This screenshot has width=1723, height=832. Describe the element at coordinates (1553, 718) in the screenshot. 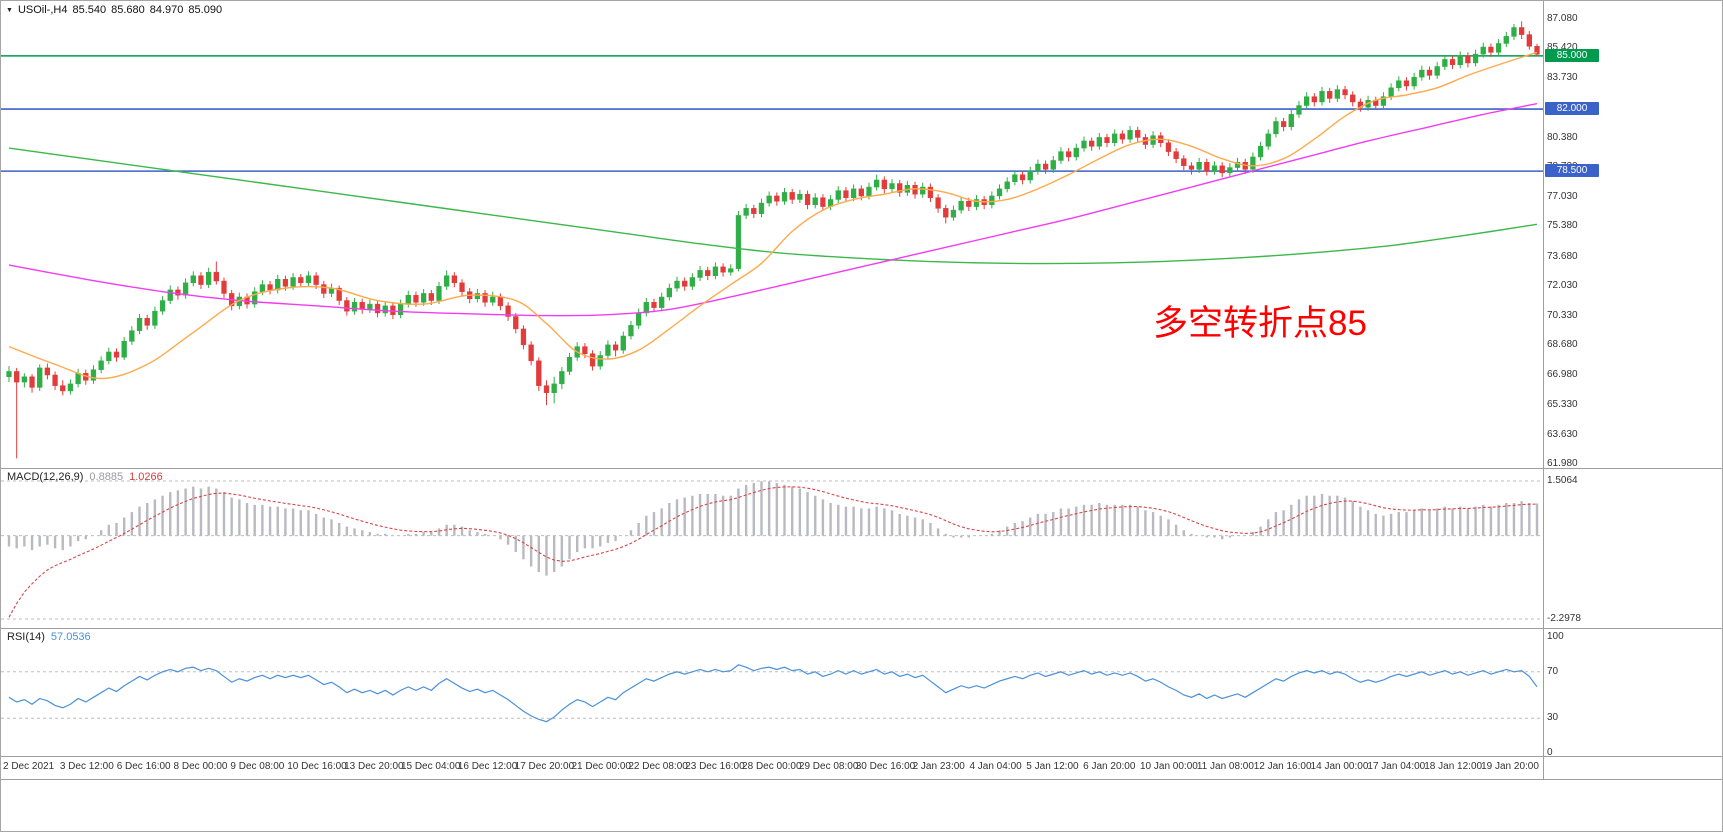

I see `rsi-axis-tick: 30` at that location.